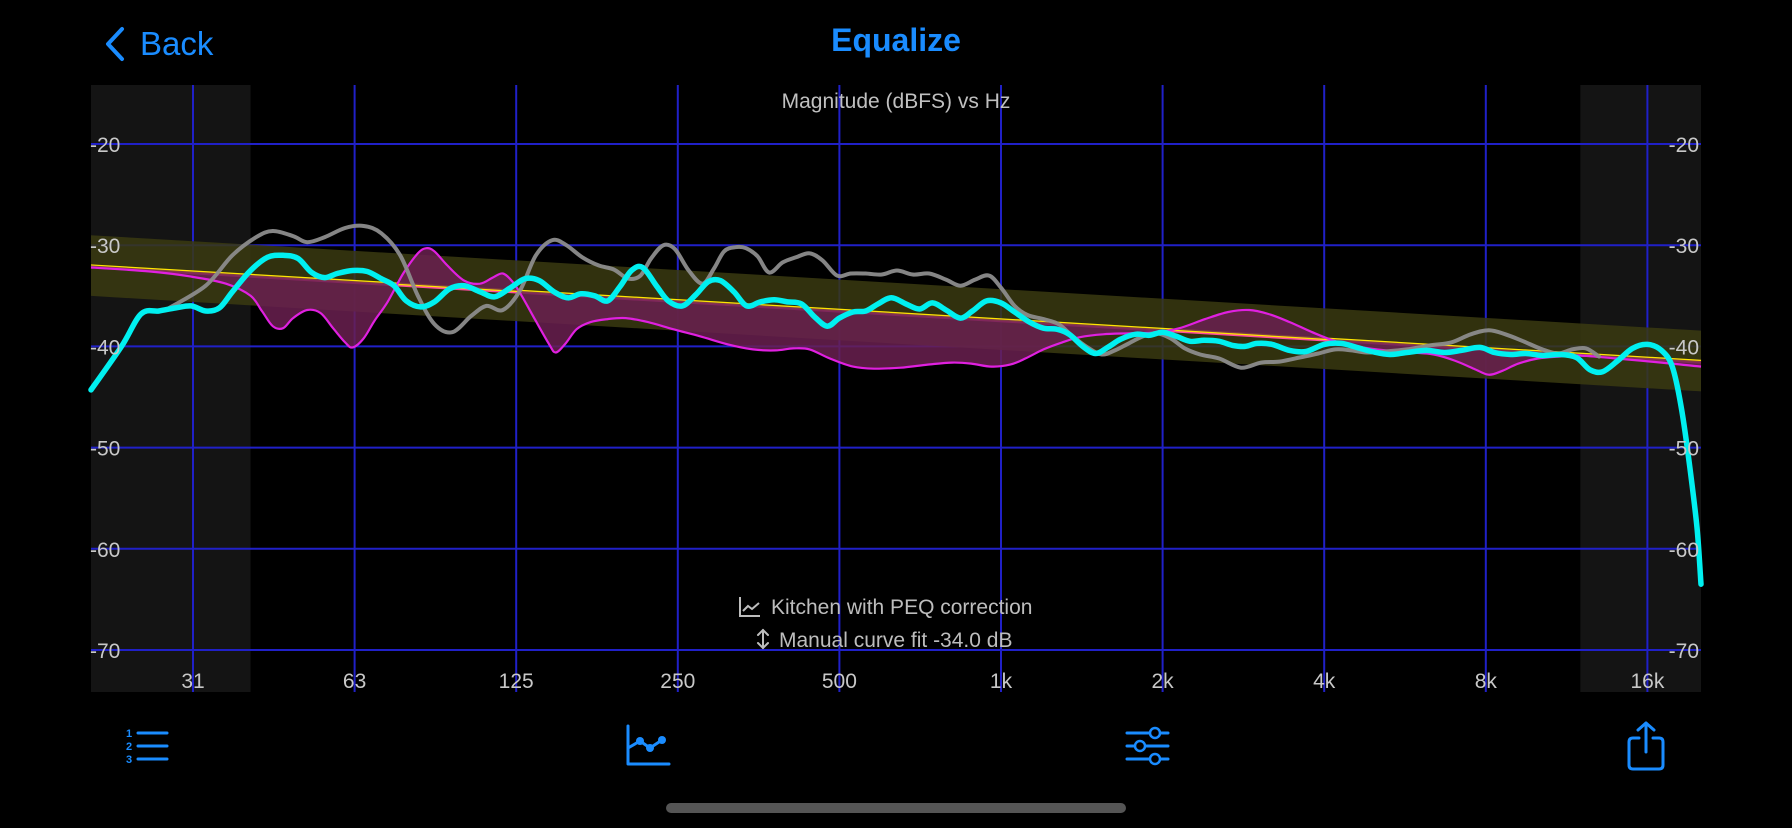 The image size is (1792, 828). I want to click on y-tick-label-right: -60, so click(1684, 550).